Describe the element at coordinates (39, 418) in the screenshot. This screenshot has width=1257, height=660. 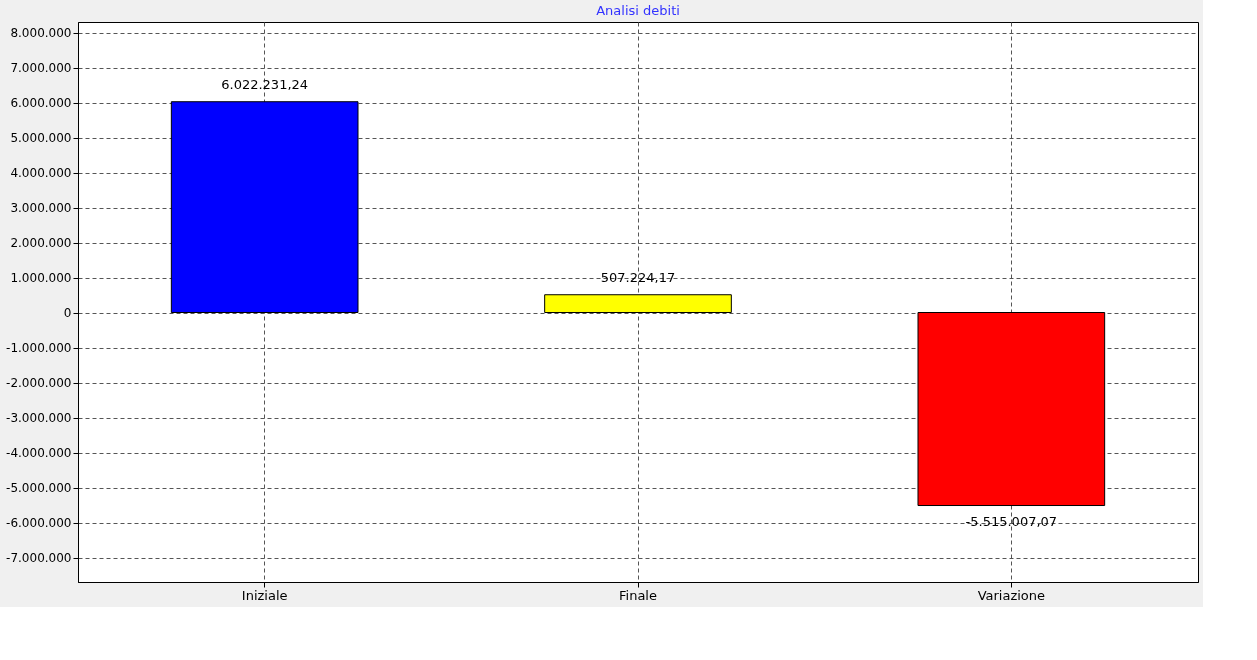
I see `y-tick-label: -3.000.000` at that location.